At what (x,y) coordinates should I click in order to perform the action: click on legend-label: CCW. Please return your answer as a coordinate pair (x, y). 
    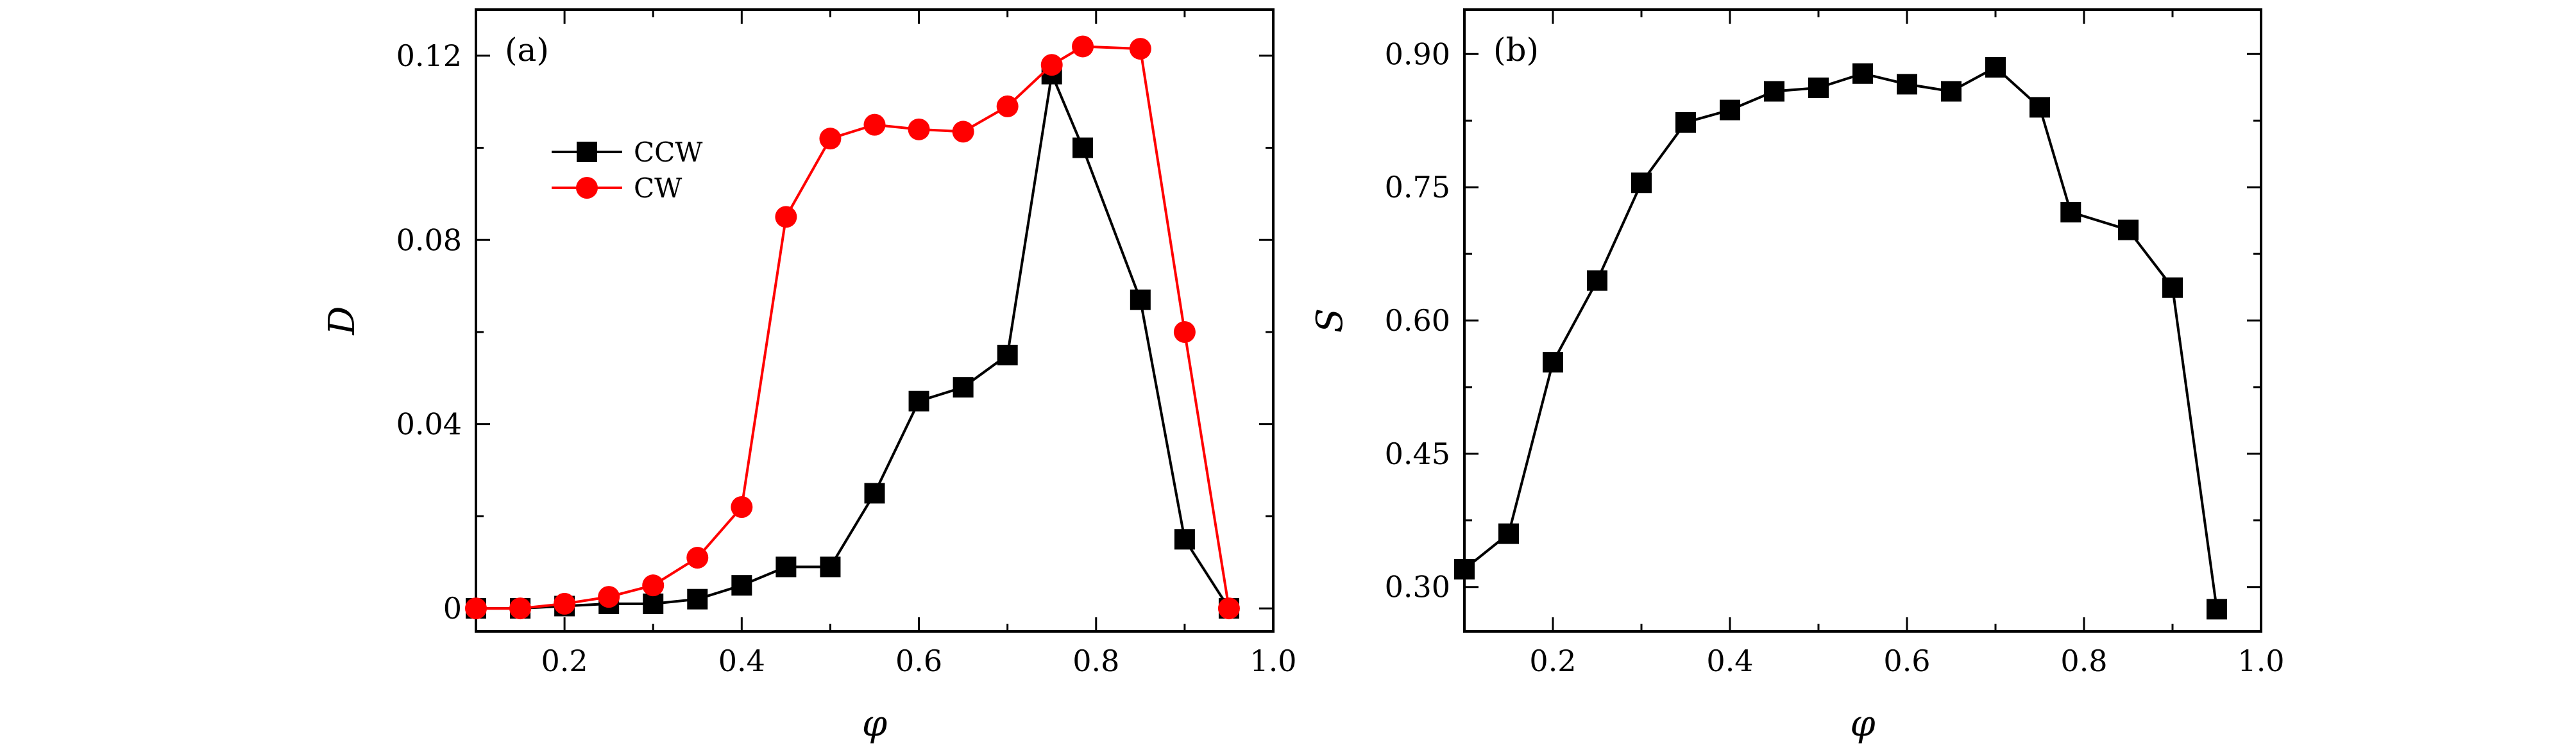
    Looking at the image, I should click on (668, 153).